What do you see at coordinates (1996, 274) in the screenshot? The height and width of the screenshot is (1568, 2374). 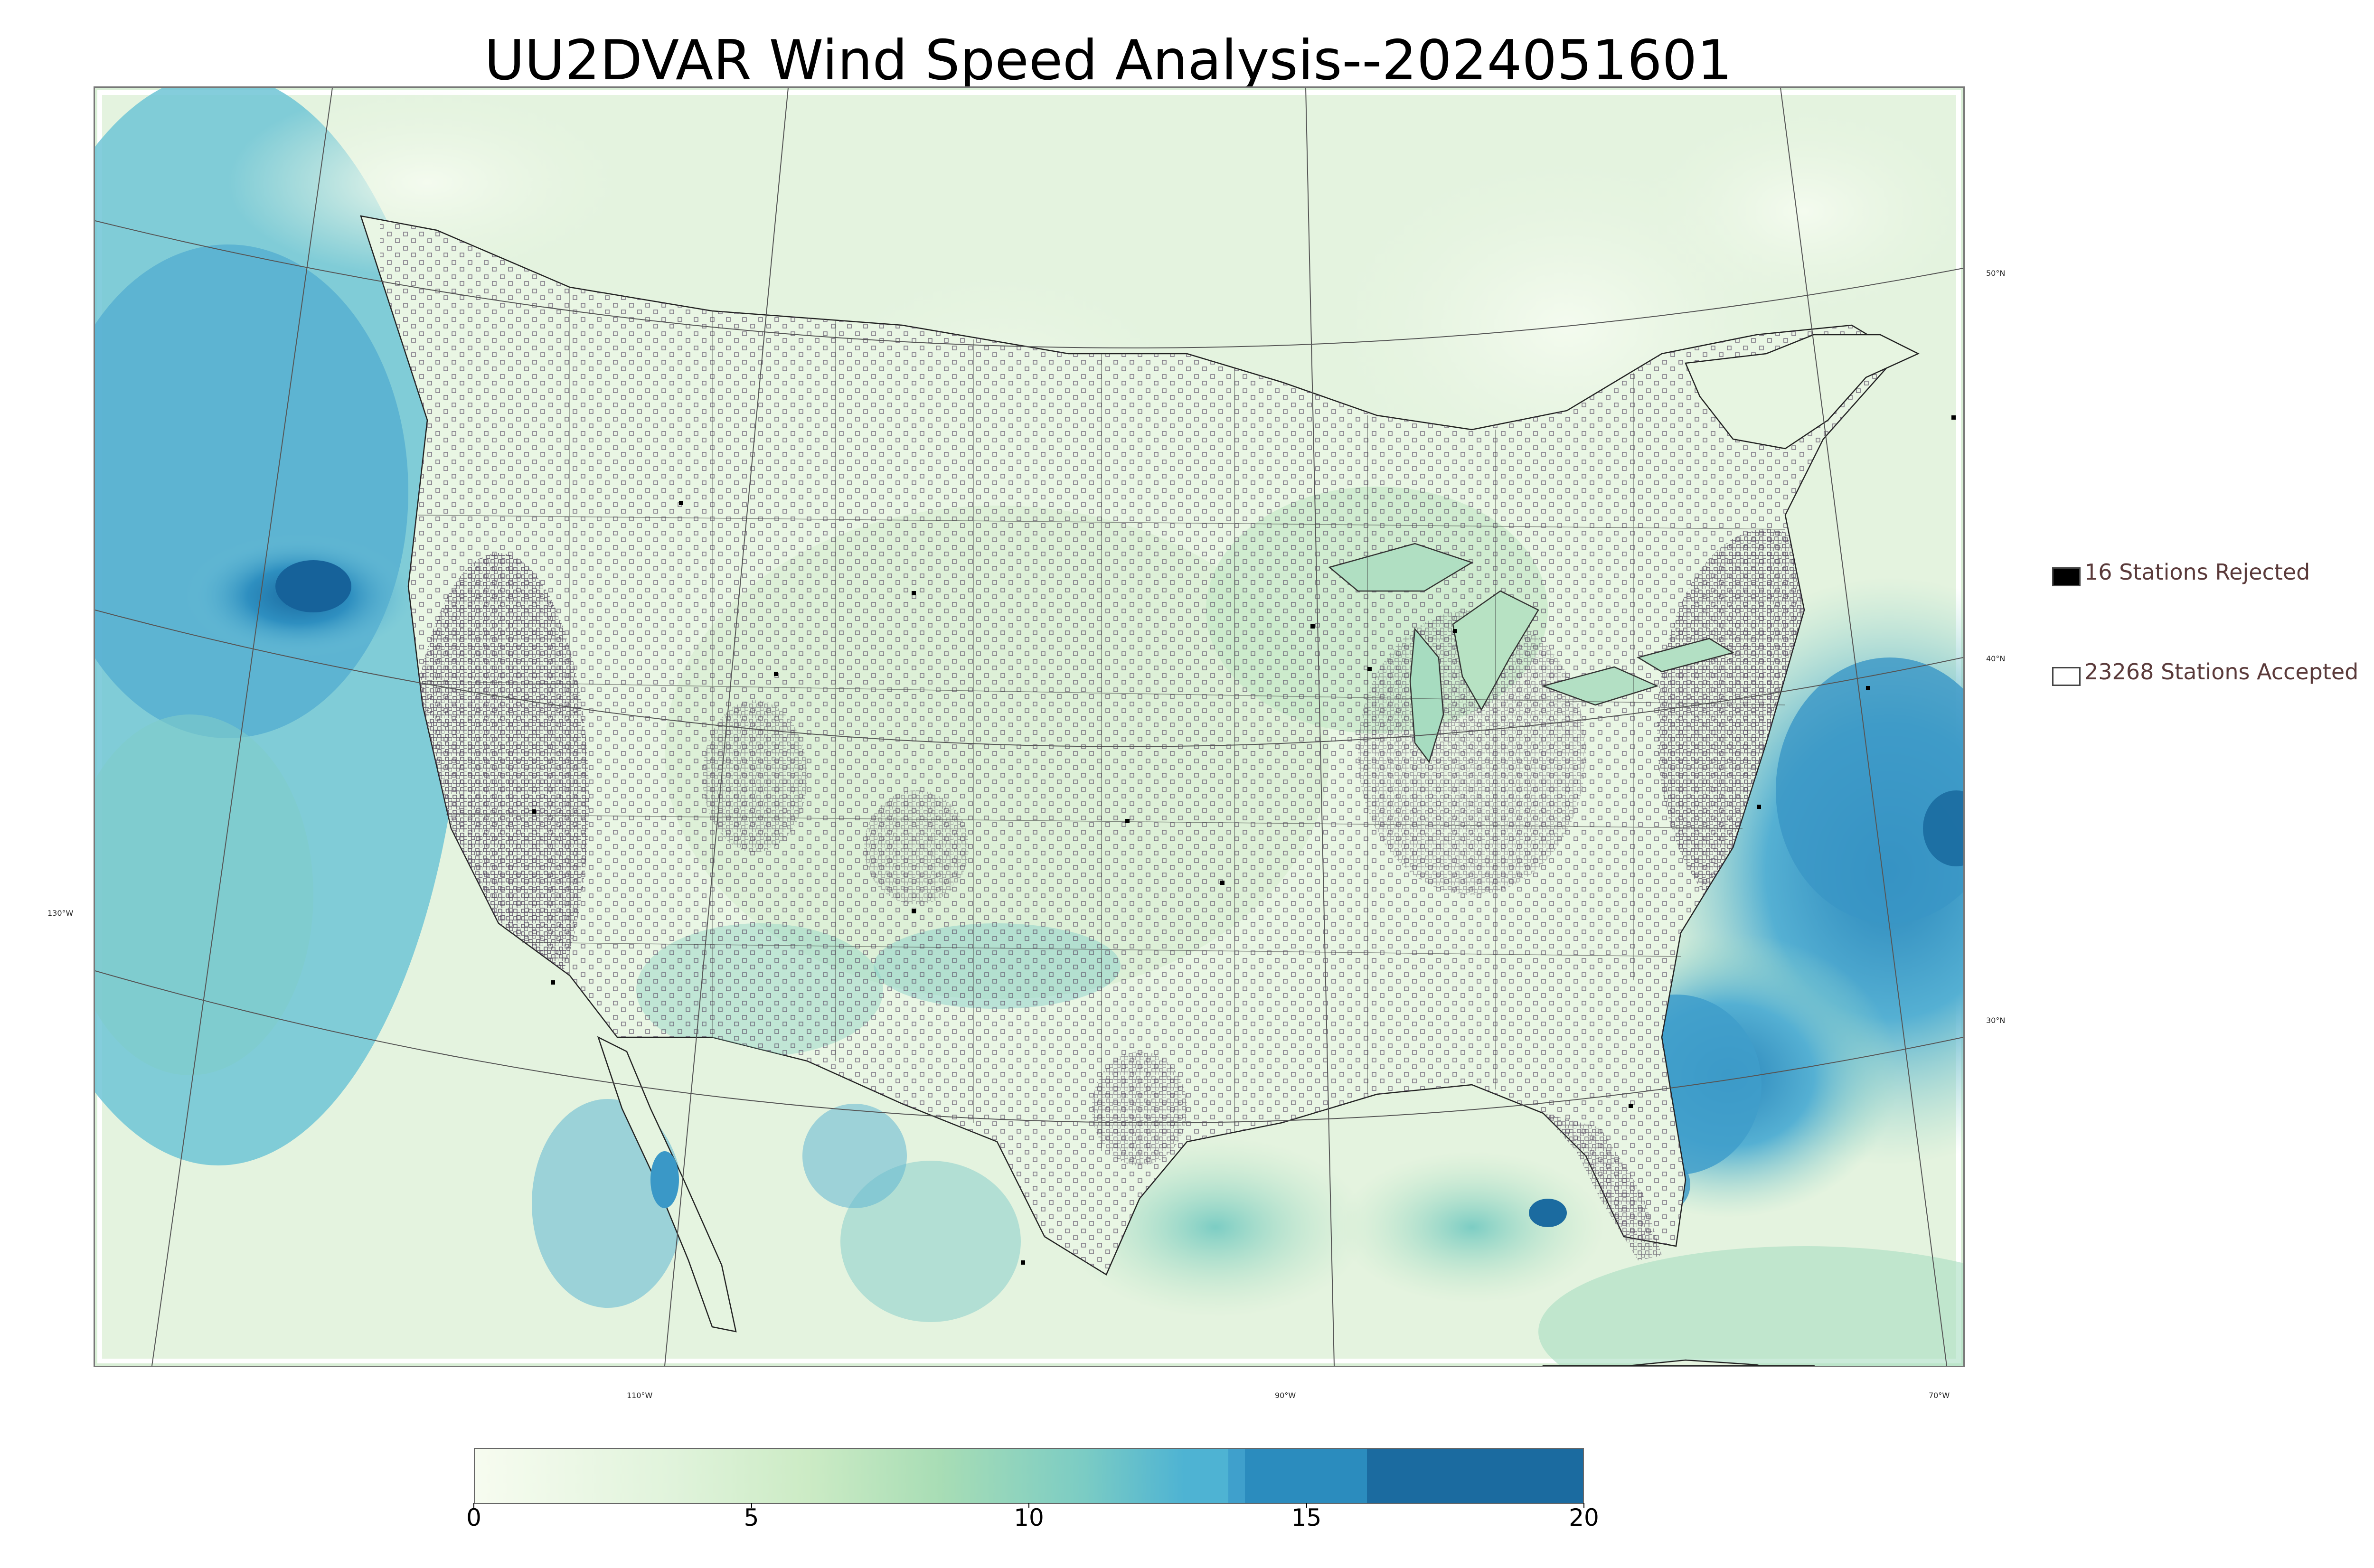 I see `lat-label-50n: 50°N` at bounding box center [1996, 274].